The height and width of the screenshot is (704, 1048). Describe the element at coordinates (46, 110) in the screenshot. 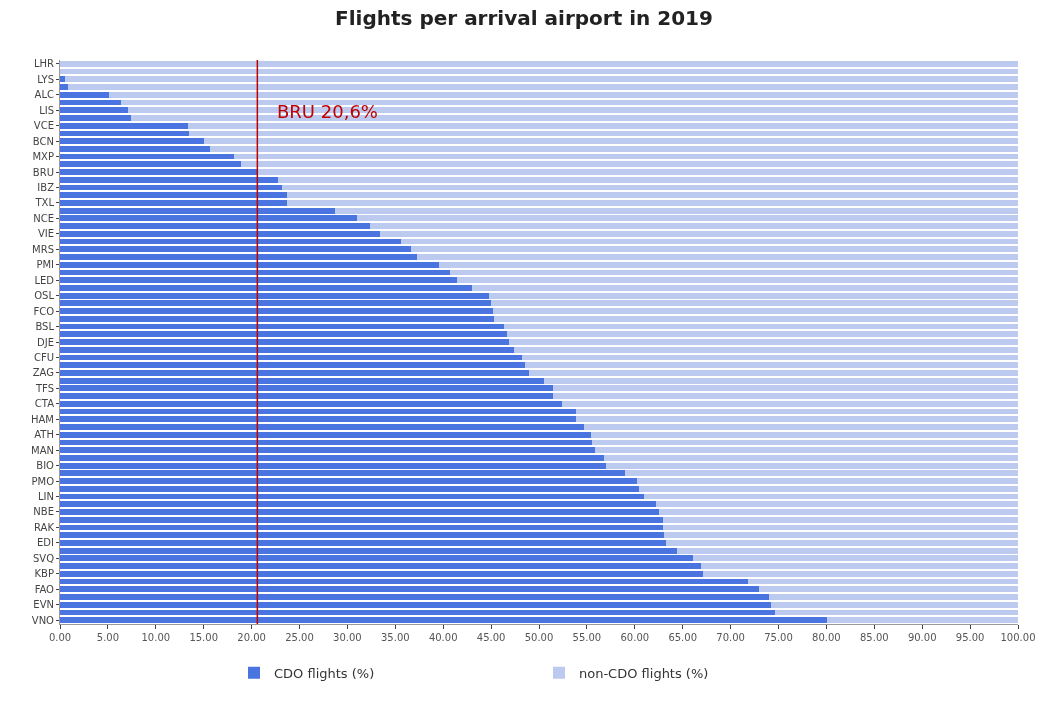

I see `y-tick-label: LIS` at that location.